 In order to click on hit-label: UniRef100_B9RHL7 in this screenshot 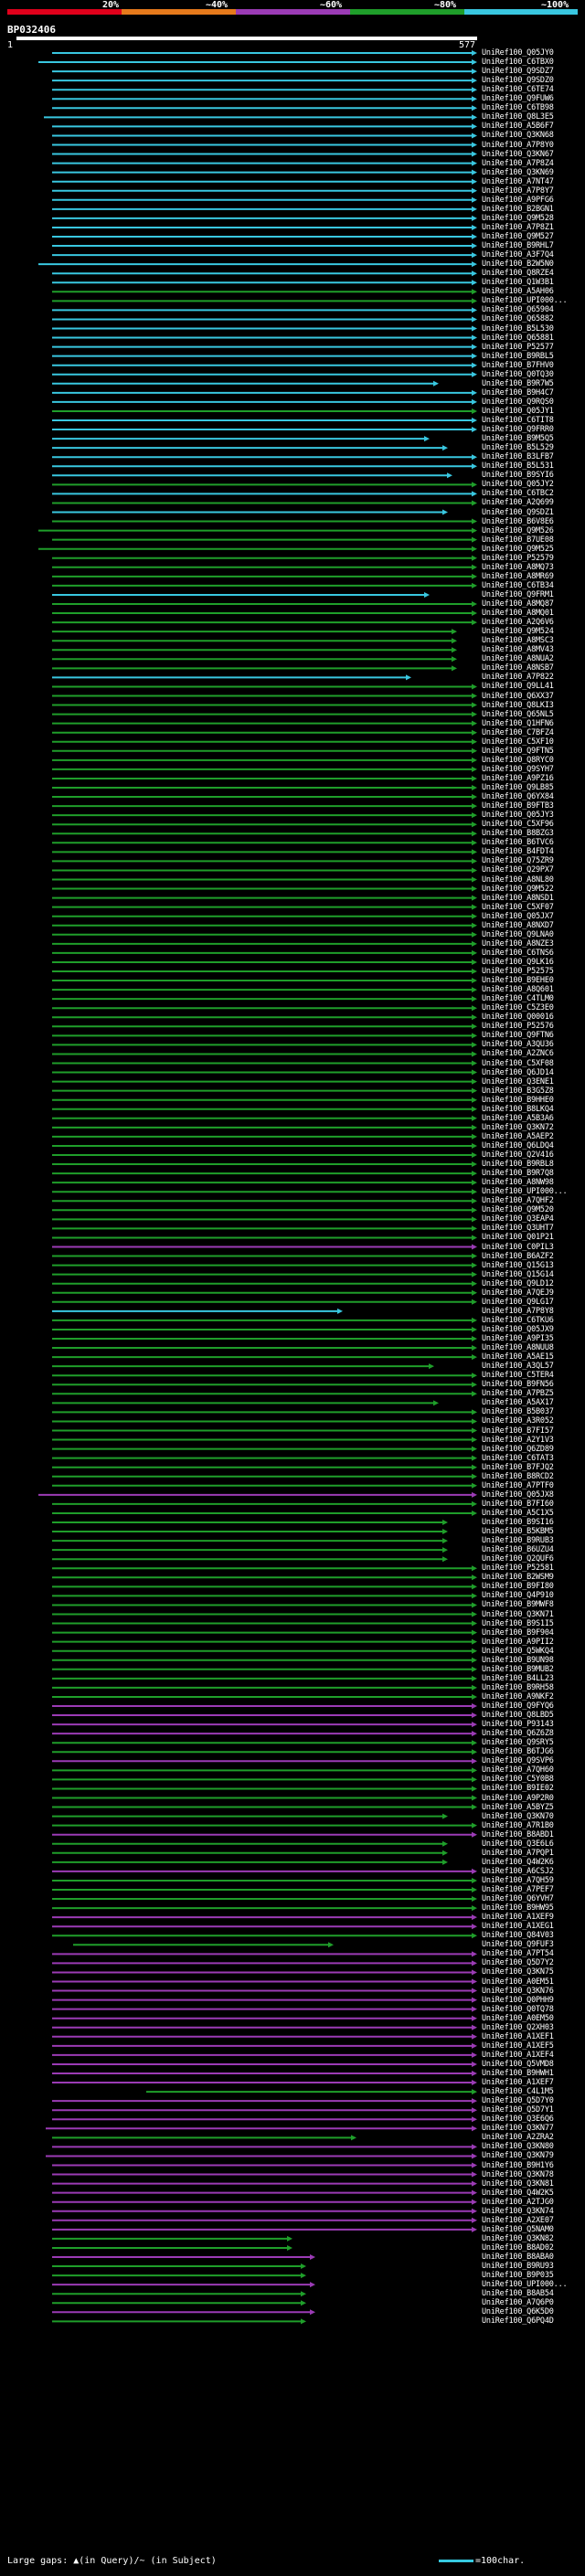, I will do `click(518, 246)`.